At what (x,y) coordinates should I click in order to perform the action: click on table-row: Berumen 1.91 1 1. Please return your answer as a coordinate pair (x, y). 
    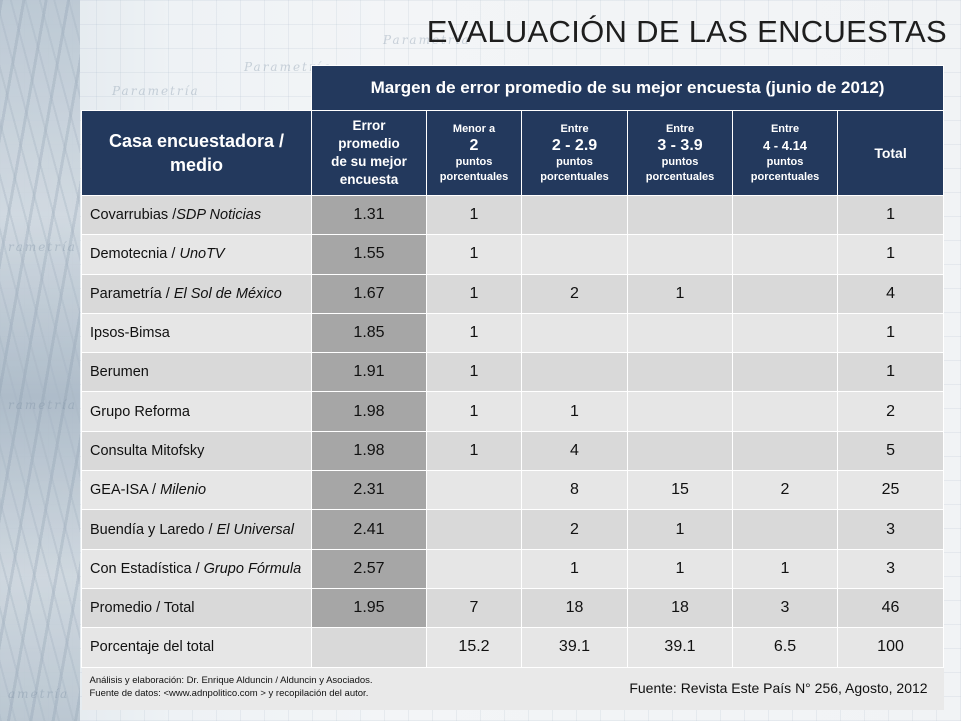
    Looking at the image, I should click on (513, 372).